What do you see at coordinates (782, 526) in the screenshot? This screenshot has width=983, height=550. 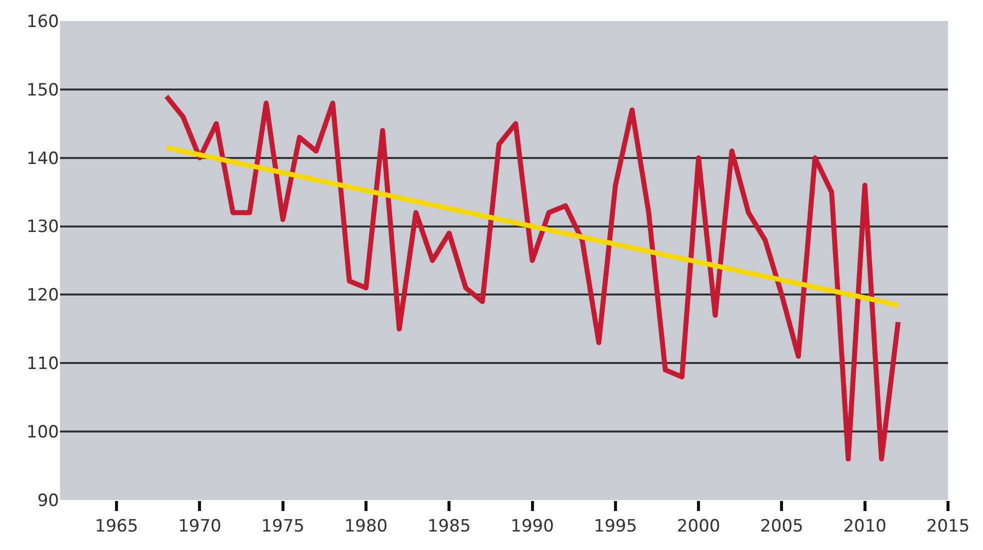 I see `x-tick-label: 2005` at bounding box center [782, 526].